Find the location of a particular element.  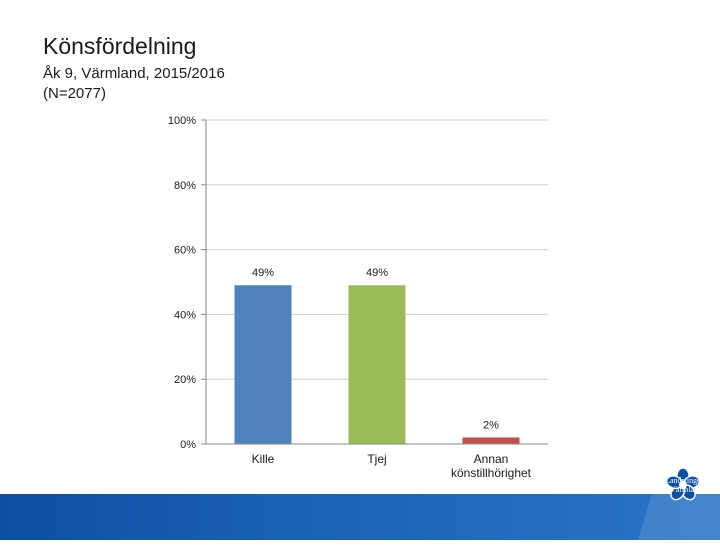

y-tick-label: 40% is located at coordinates (185, 315).